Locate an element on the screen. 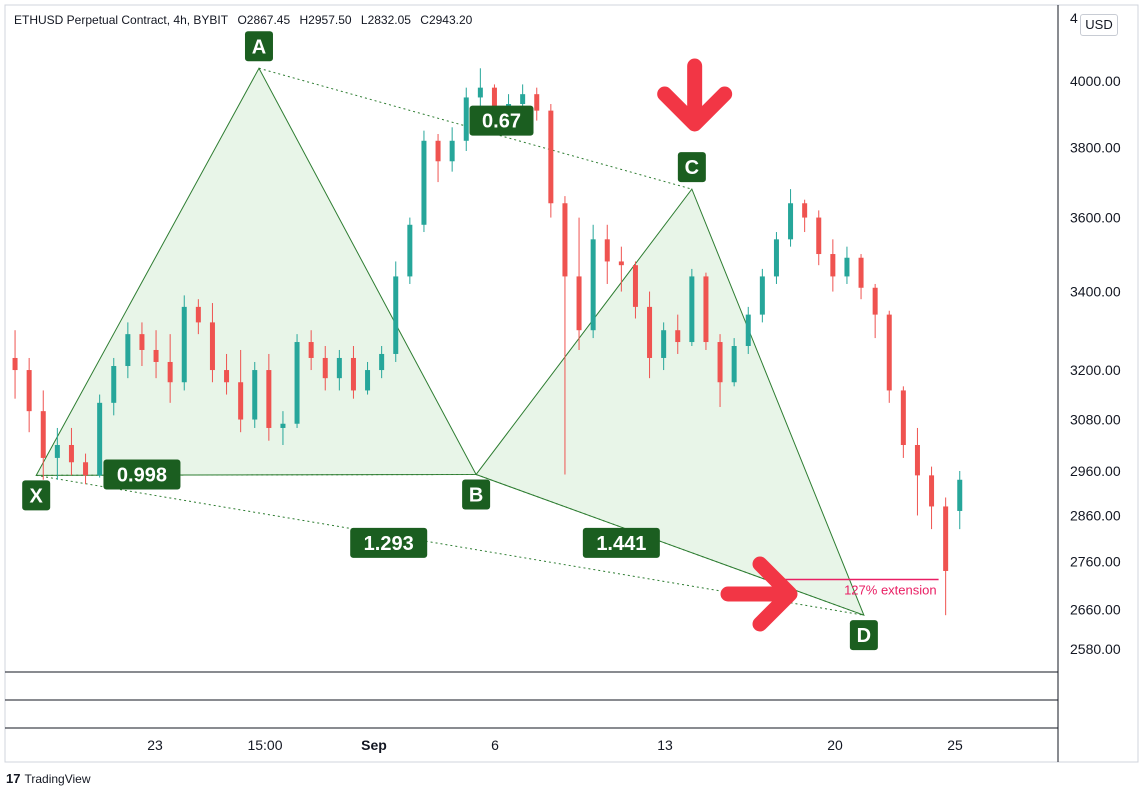 The height and width of the screenshot is (794, 1145). y-tick-label: 2860.00 is located at coordinates (1095, 515).